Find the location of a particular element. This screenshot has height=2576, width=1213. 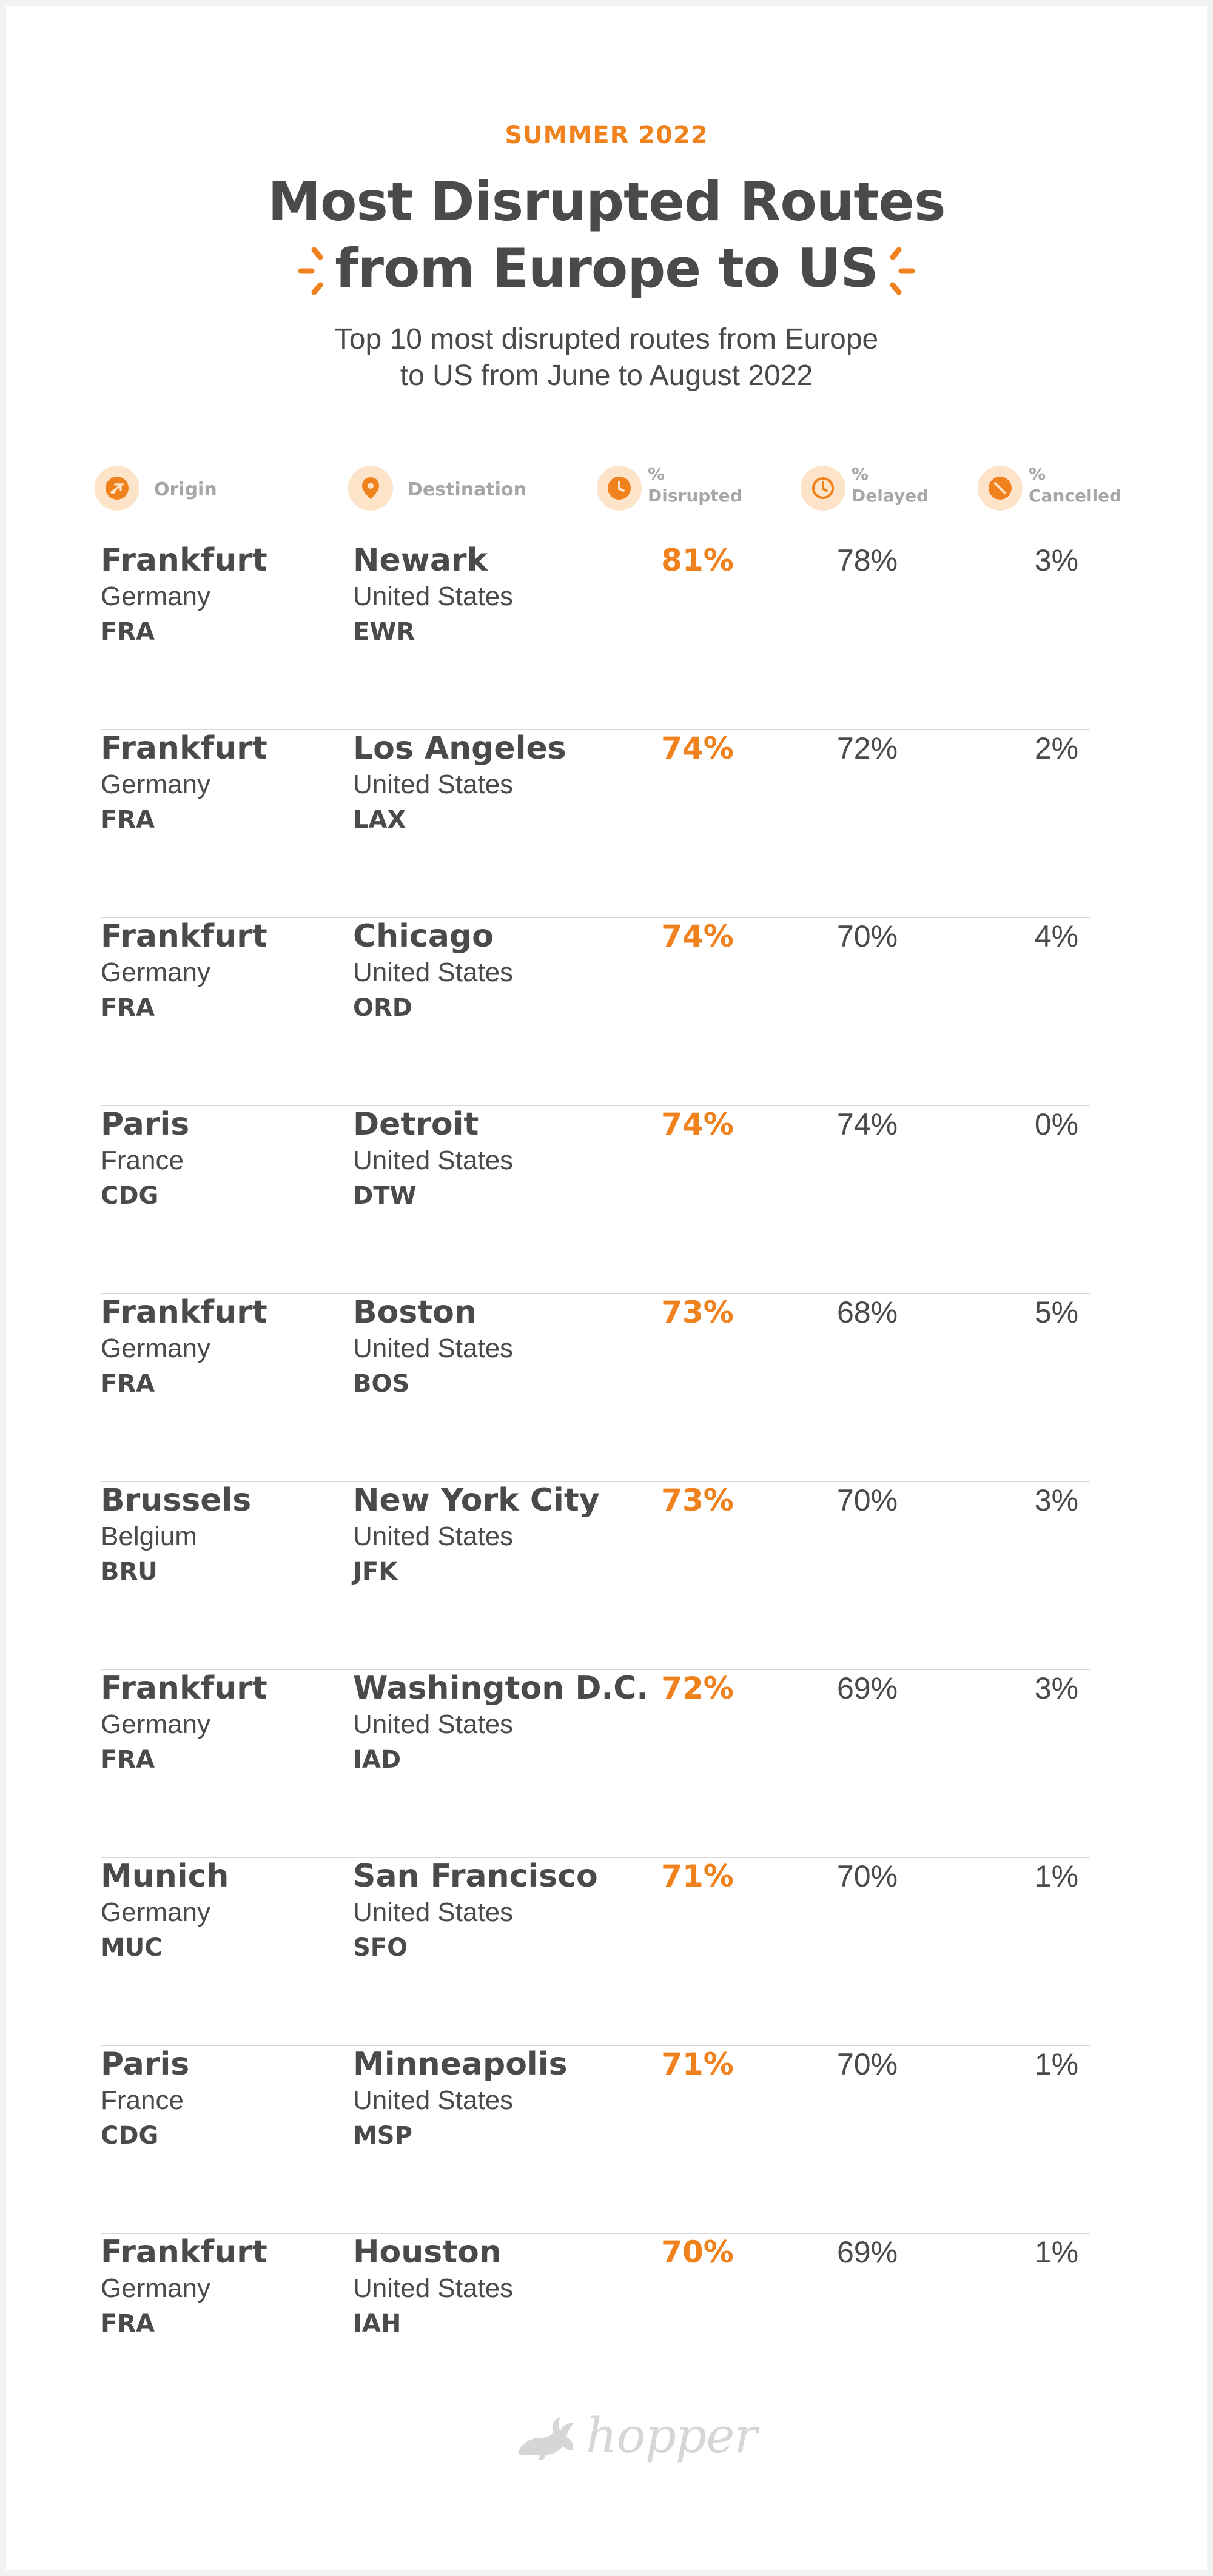

destination-city: Washington D.C. is located at coordinates (501, 1688).